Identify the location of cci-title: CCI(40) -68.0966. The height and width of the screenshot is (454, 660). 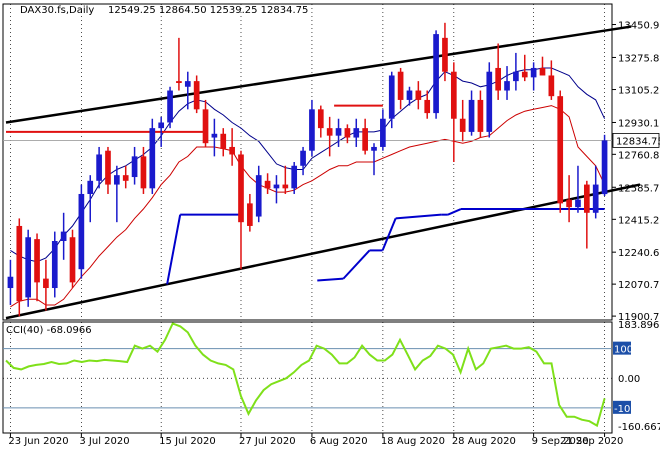
(49, 330).